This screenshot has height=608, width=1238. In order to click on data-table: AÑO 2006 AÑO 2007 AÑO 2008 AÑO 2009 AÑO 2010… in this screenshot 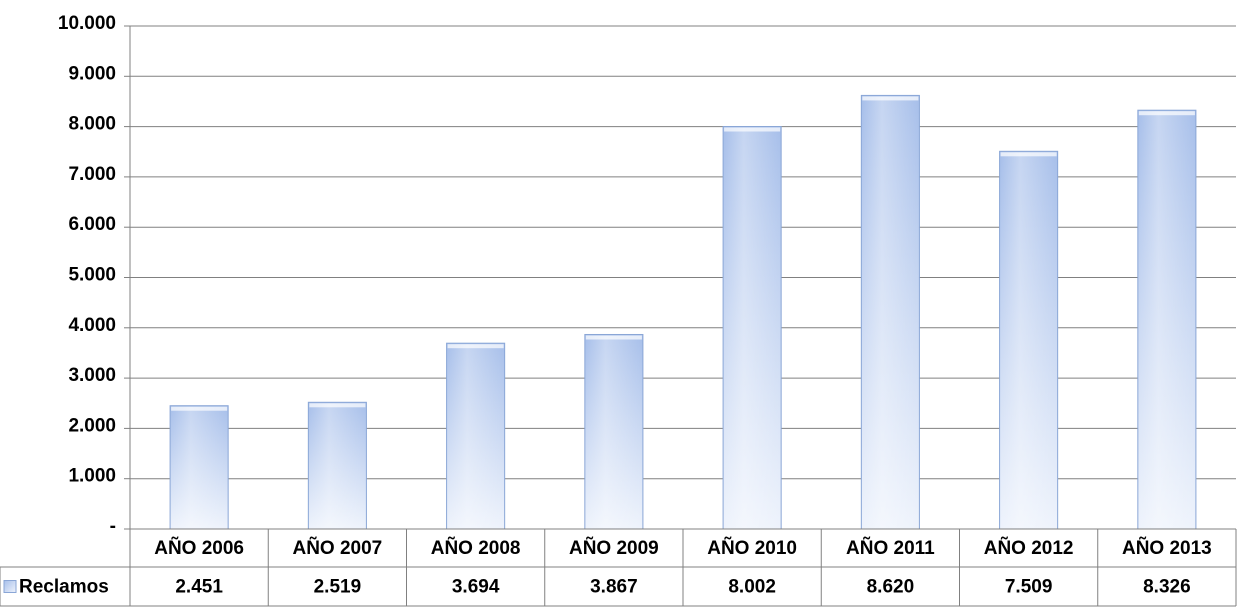, I will do `click(618, 567)`.